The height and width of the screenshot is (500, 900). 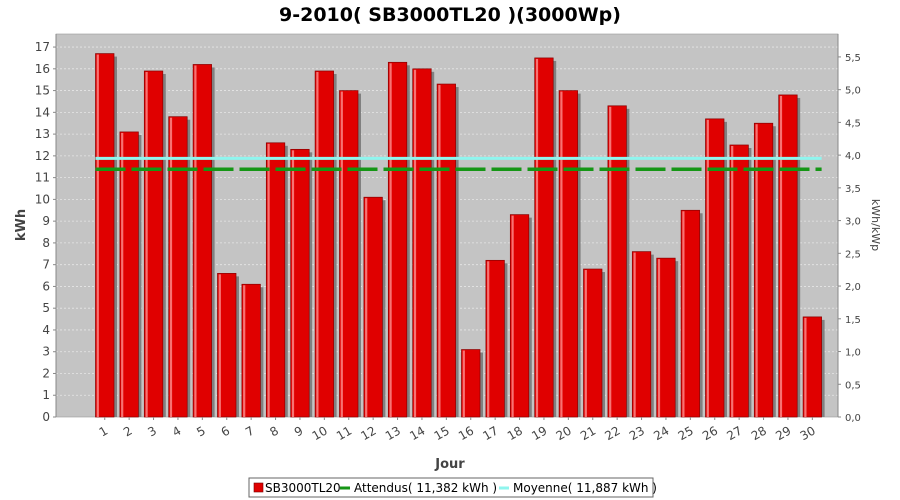 What do you see at coordinates (588, 433) in the screenshot?
I see `x-tick-label: 21` at bounding box center [588, 433].